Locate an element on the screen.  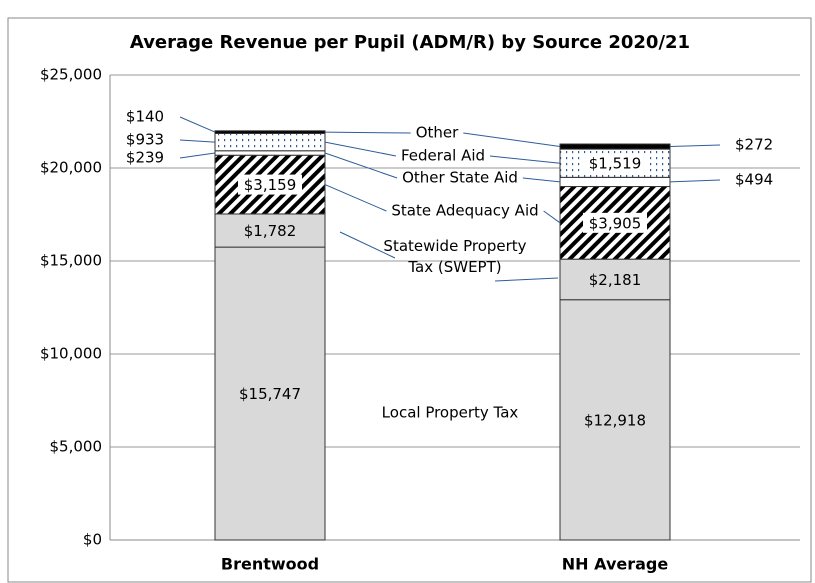
x-tick-label: Brentwood is located at coordinates (270, 564).